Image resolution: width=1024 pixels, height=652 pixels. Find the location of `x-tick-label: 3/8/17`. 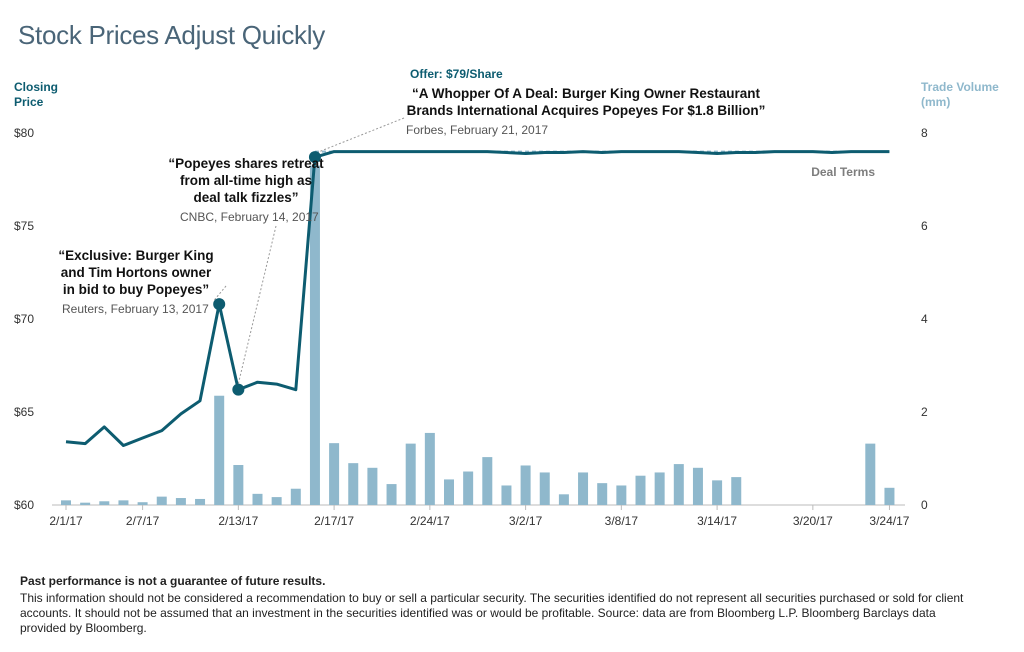

x-tick-label: 3/8/17 is located at coordinates (622, 521).